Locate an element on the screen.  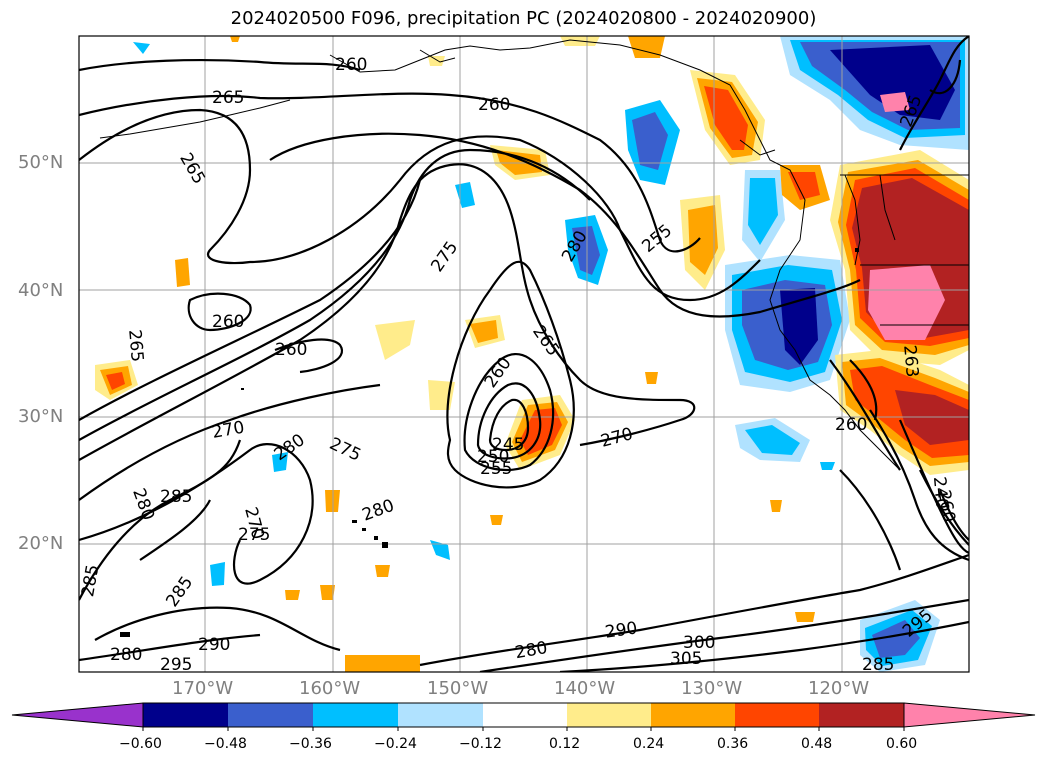
colorbar-tick-label: 0.36 is located at coordinates (733, 744).